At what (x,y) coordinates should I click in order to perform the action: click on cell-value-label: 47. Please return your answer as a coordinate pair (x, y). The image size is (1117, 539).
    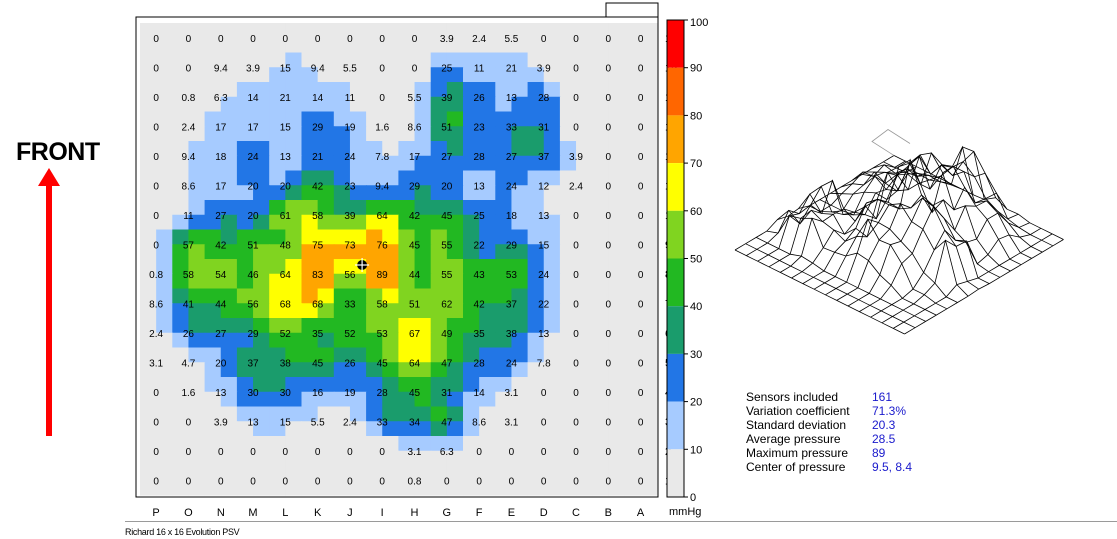
    Looking at the image, I should click on (447, 363).